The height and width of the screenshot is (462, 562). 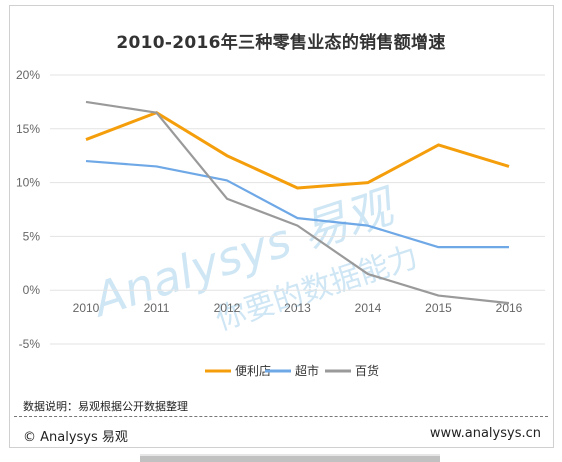 What do you see at coordinates (30, 344) in the screenshot?
I see `y-tick-label: -5%` at bounding box center [30, 344].